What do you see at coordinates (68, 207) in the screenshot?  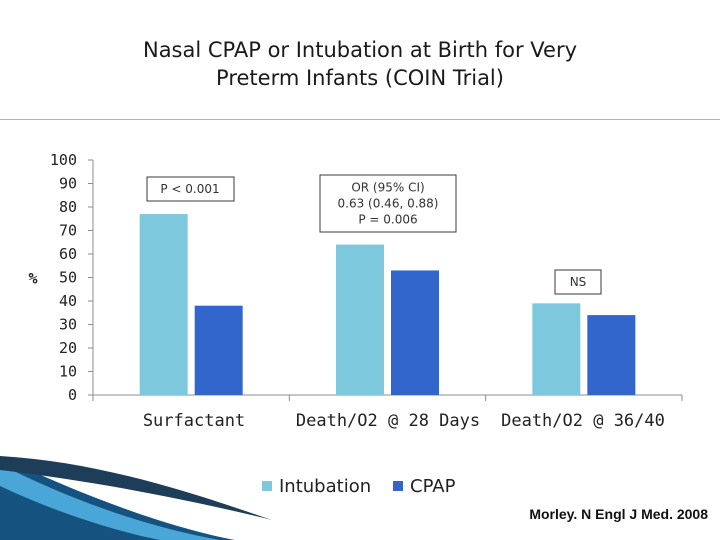 I see `y-tick-label: 80` at bounding box center [68, 207].